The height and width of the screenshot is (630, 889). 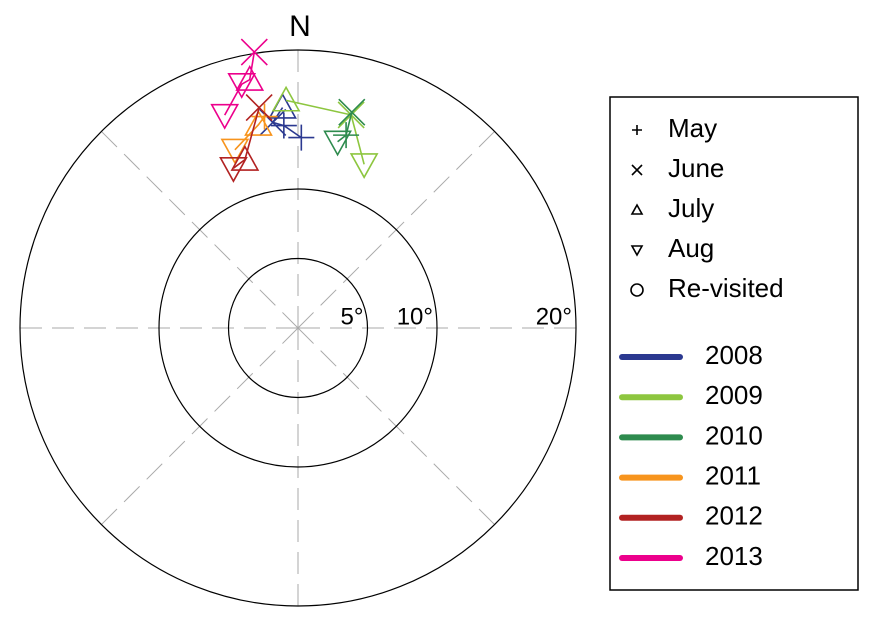 I want to click on r-tick-label: 10°, so click(x=415, y=316).